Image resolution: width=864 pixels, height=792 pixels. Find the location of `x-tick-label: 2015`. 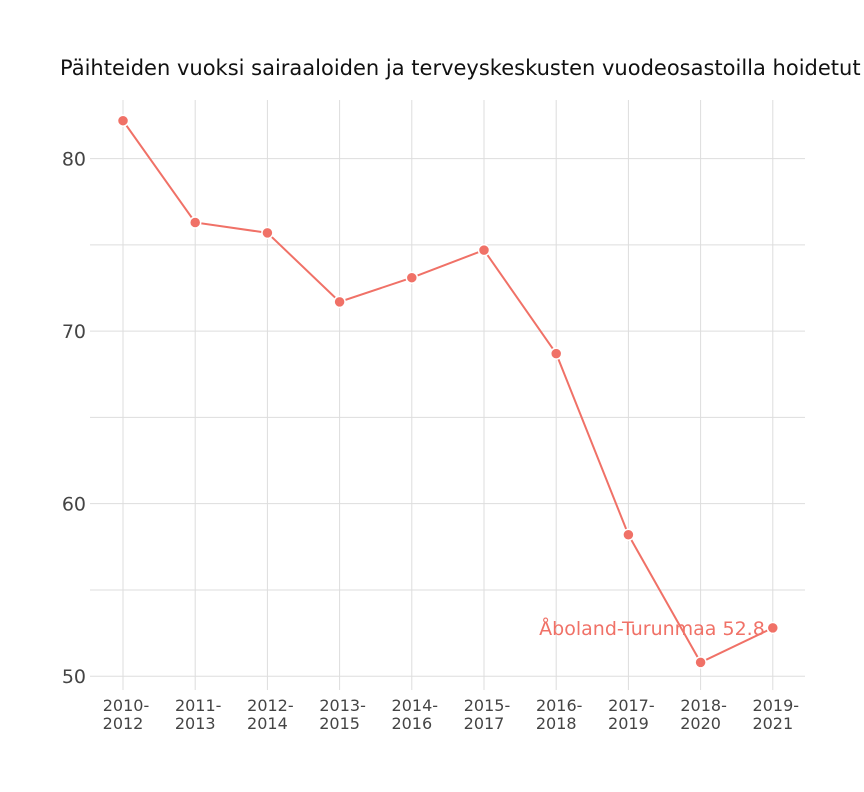

x-tick-label: 2015 is located at coordinates (339, 723).